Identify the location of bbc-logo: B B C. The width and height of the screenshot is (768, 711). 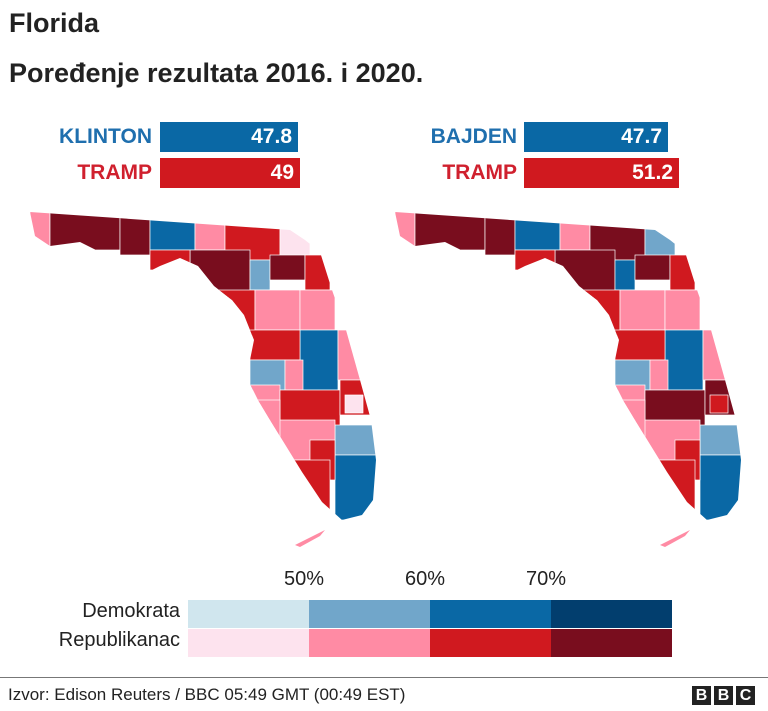
(723, 695).